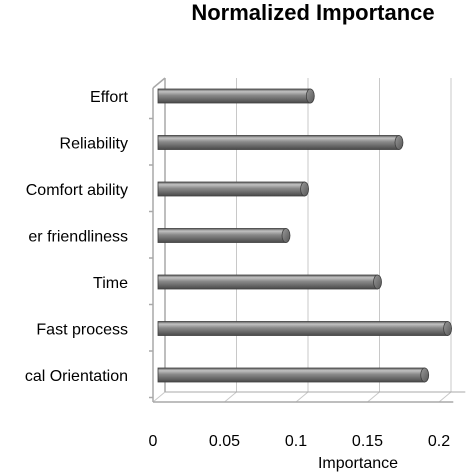 The height and width of the screenshot is (474, 474). Describe the element at coordinates (109, 97) in the screenshot. I see `category-label: Effort` at that location.